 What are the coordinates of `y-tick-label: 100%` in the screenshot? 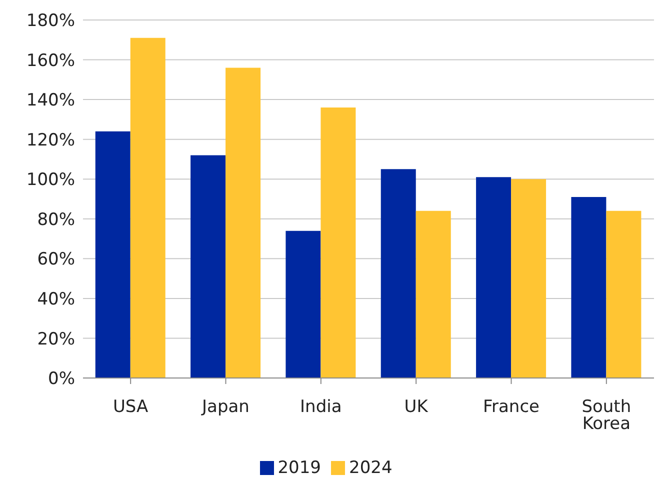 It's located at (50, 180).